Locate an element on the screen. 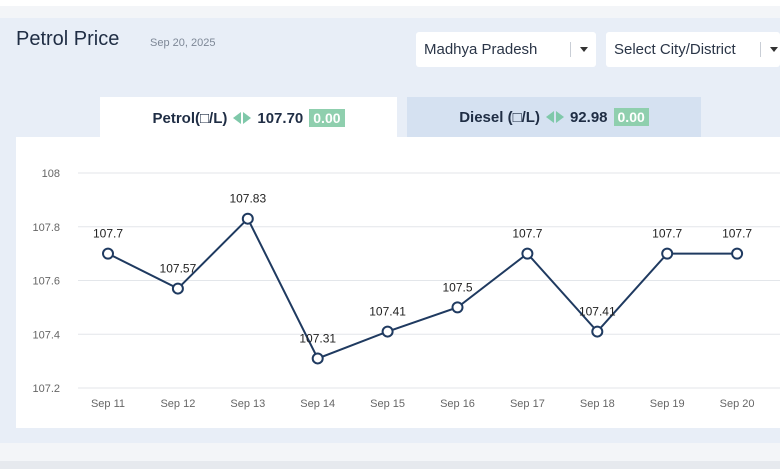 This screenshot has width=780, height=469. data-label: 107.31 is located at coordinates (317, 338).